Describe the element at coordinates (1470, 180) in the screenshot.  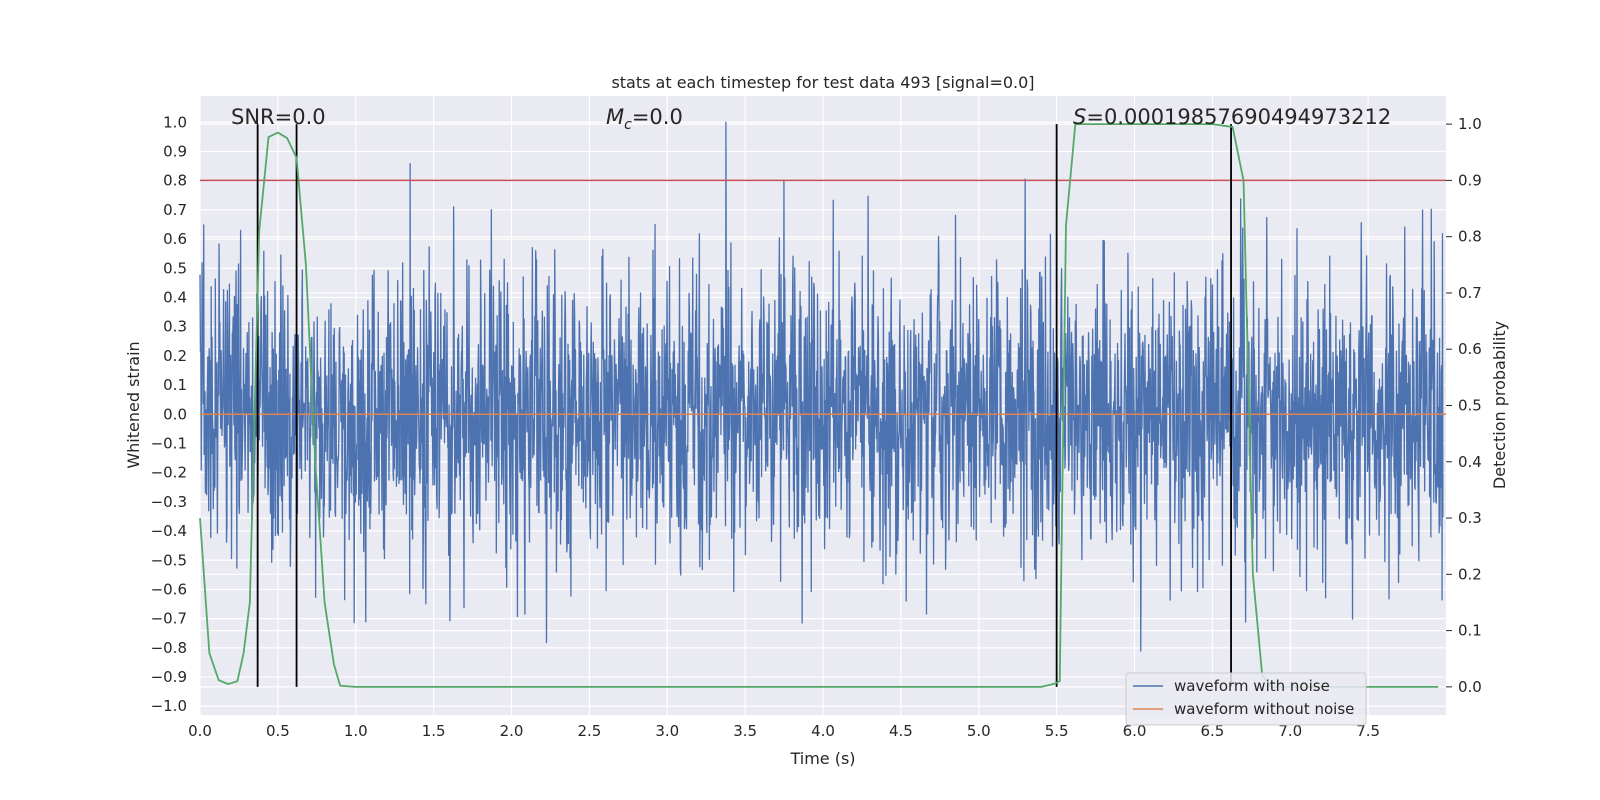
I see `y-right-tick-label: 0.9` at that location.